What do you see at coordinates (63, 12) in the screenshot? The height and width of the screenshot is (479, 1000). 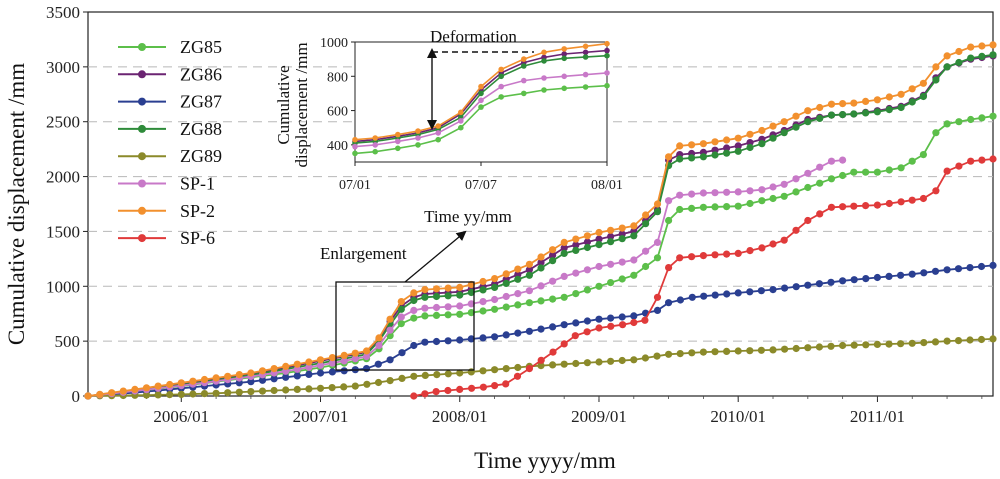 I see `y-tick-label: 3500` at bounding box center [63, 12].